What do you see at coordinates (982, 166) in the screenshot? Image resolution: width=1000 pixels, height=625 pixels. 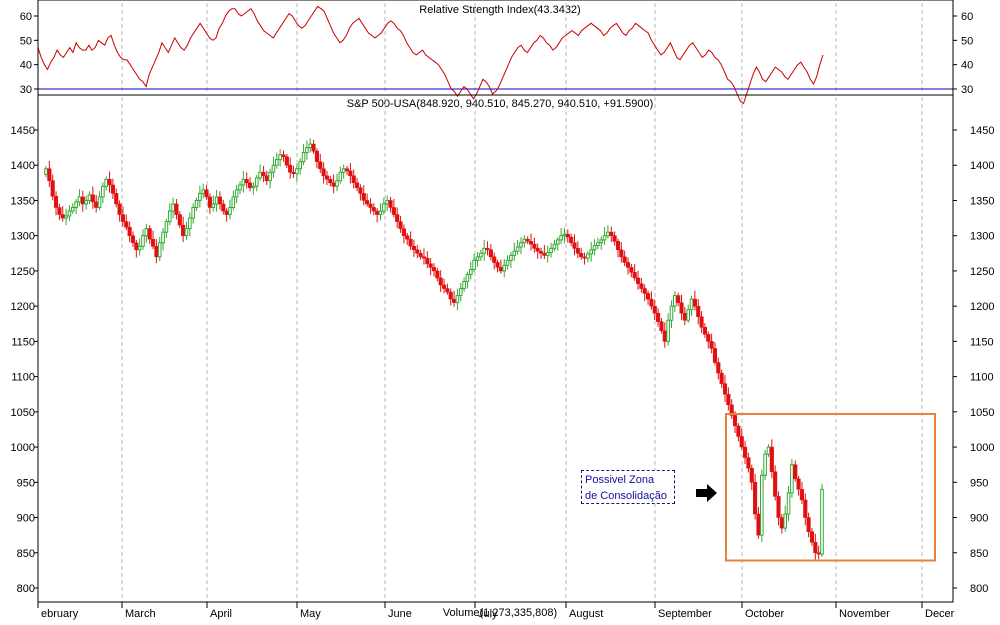 I see `price-tick-label-right: 1400` at bounding box center [982, 166].